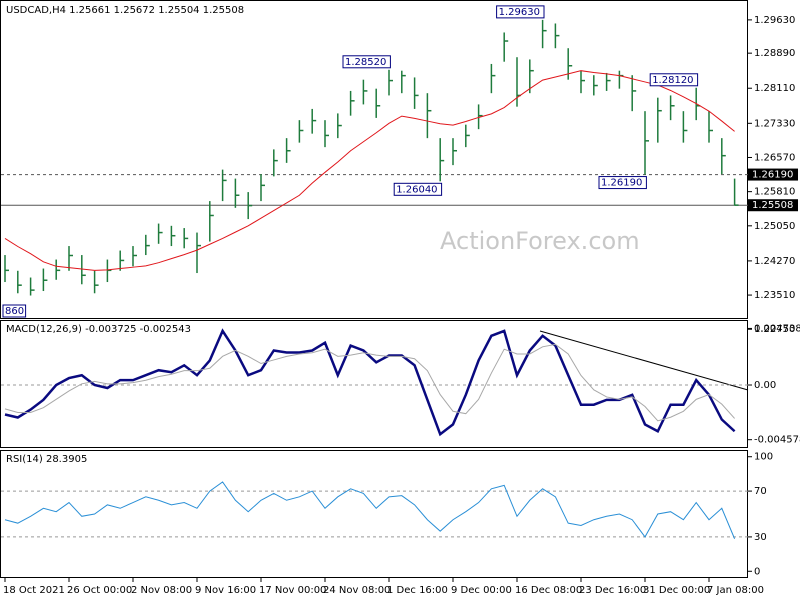 The width and height of the screenshot is (800, 600). Describe the element at coordinates (760, 491) in the screenshot. I see `y-tick-label: 70` at that location.